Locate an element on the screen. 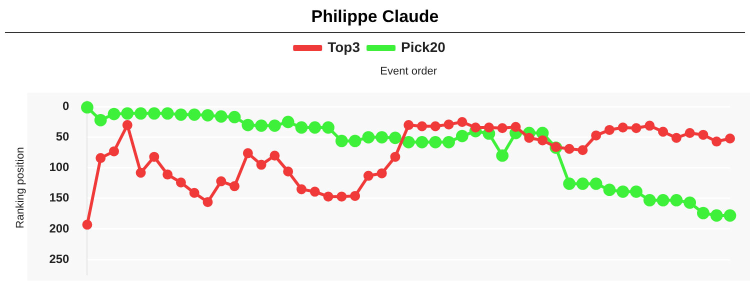 The height and width of the screenshot is (300, 750). y-tick-label: 0 is located at coordinates (66, 106).